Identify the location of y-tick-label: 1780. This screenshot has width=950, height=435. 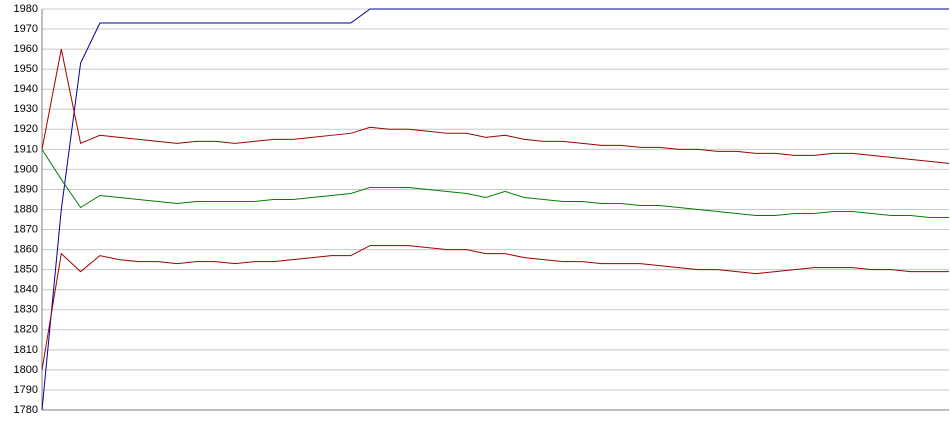
(26, 410).